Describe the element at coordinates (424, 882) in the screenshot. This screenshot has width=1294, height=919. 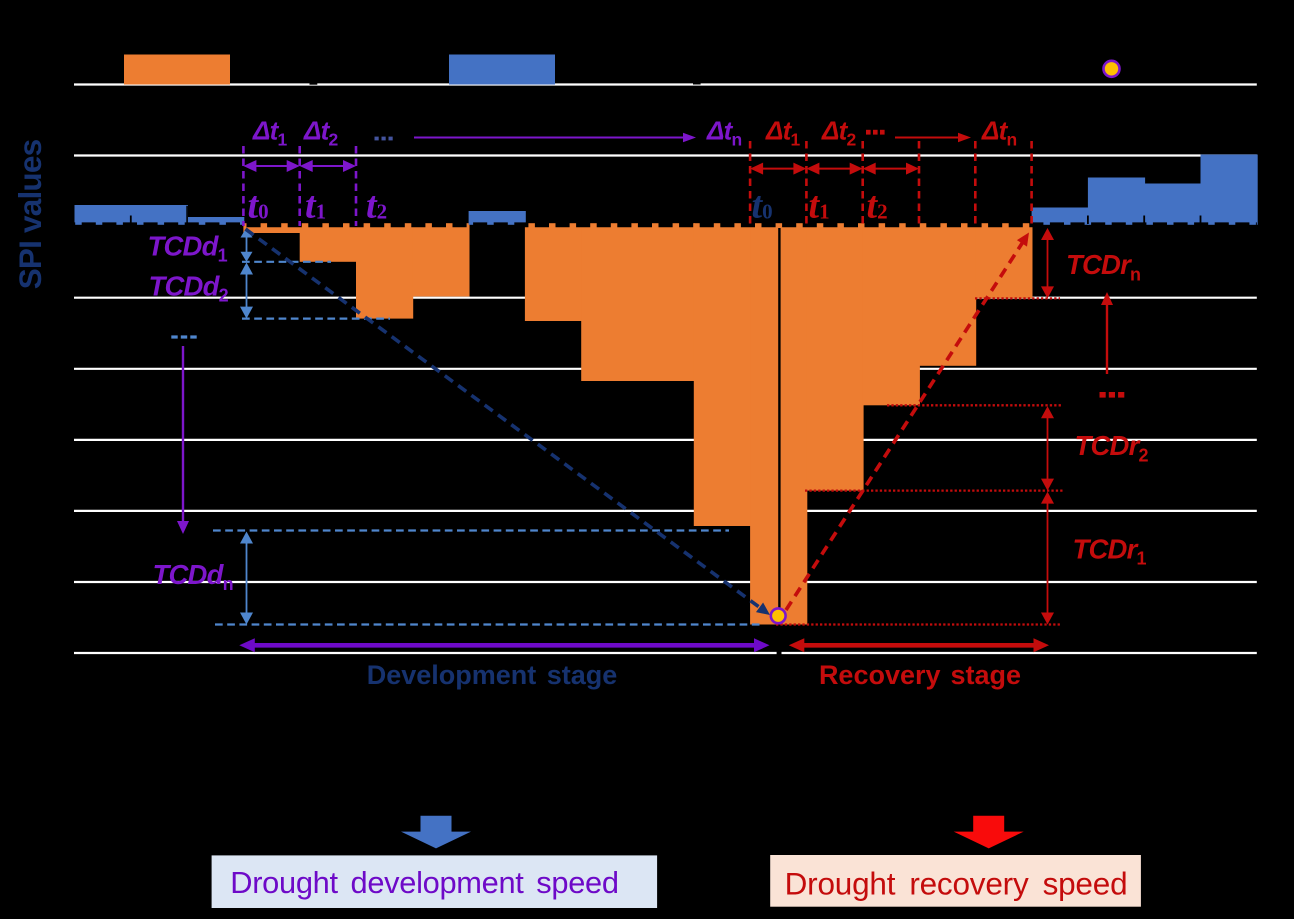
I see `svg-text: Drought development speed` at that location.